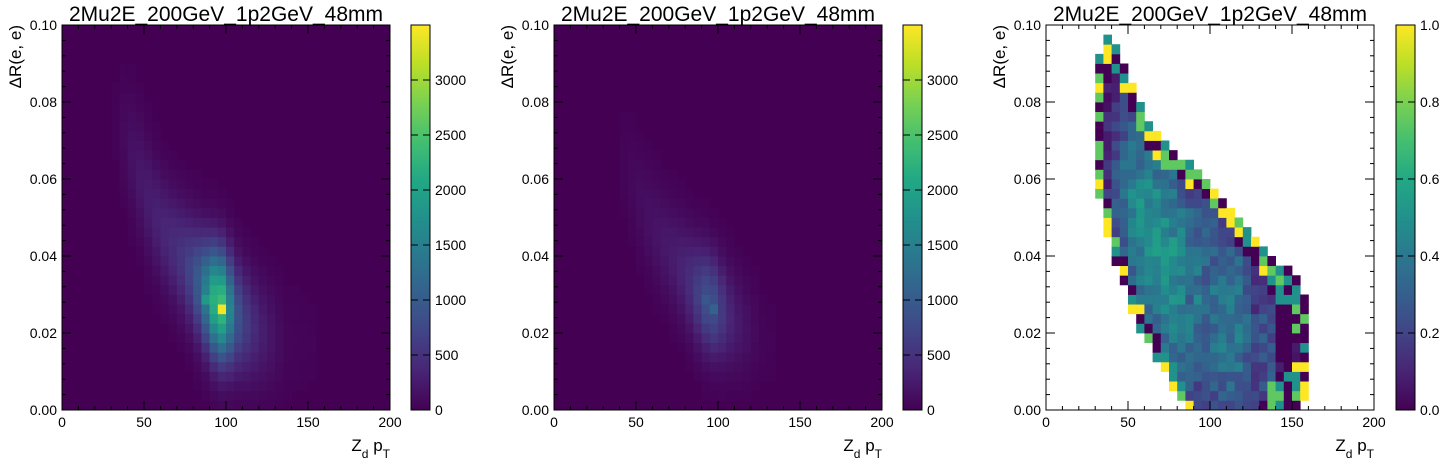 The width and height of the screenshot is (1442, 458). What do you see at coordinates (43, 410) in the screenshot?
I see `y-tick-label: 0.00` at bounding box center [43, 410].